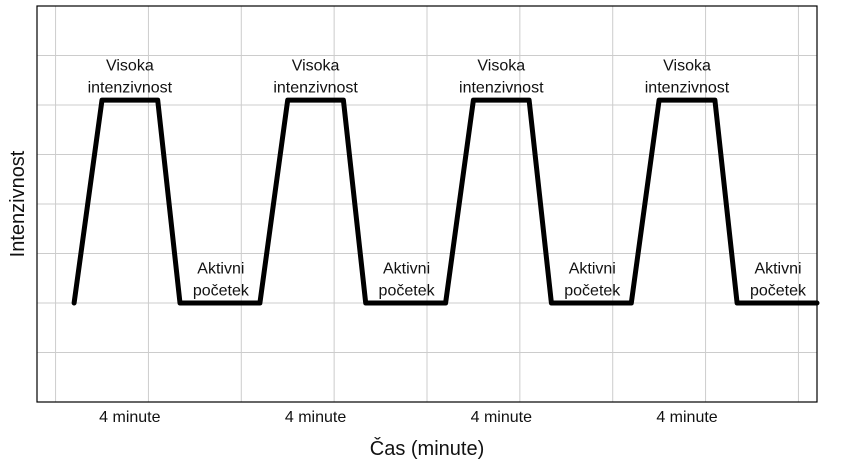 The width and height of the screenshot is (850, 463). I want to click on y-axis-label: Intenzivnost, so click(18, 203).